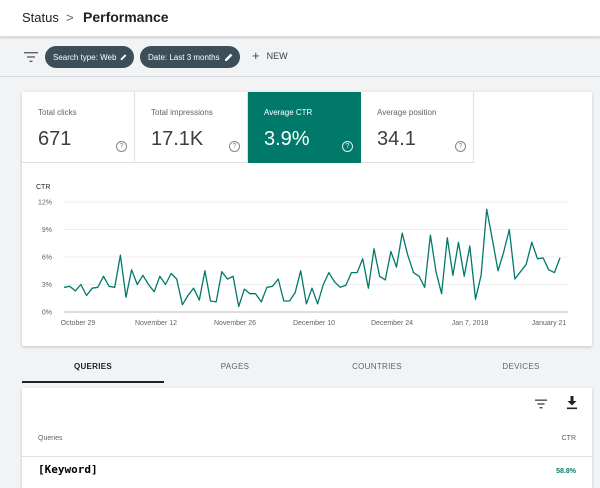 This screenshot has height=488, width=600. What do you see at coordinates (47, 313) in the screenshot?
I see `y-tick-label: 0%` at bounding box center [47, 313].